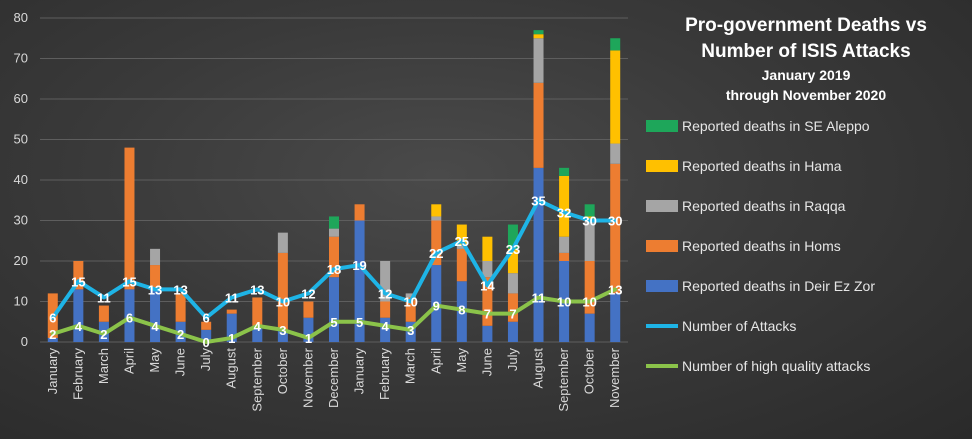 The image size is (972, 439). Describe the element at coordinates (461, 310) in the screenshot. I see `data-label: 8` at that location.